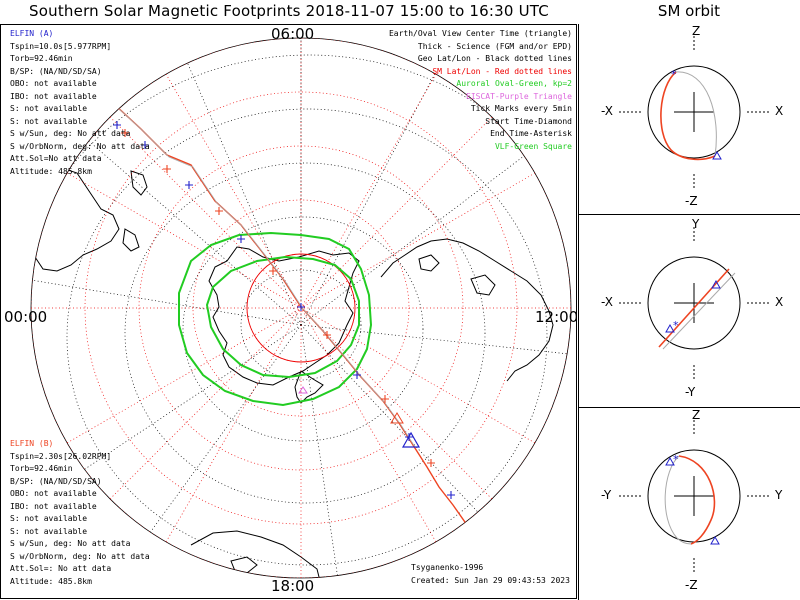 Image resolution: width=800 pixels, height=600 pixels. Describe the element at coordinates (696, 224) in the screenshot. I see `orbit2-top-axis: Y` at that location.